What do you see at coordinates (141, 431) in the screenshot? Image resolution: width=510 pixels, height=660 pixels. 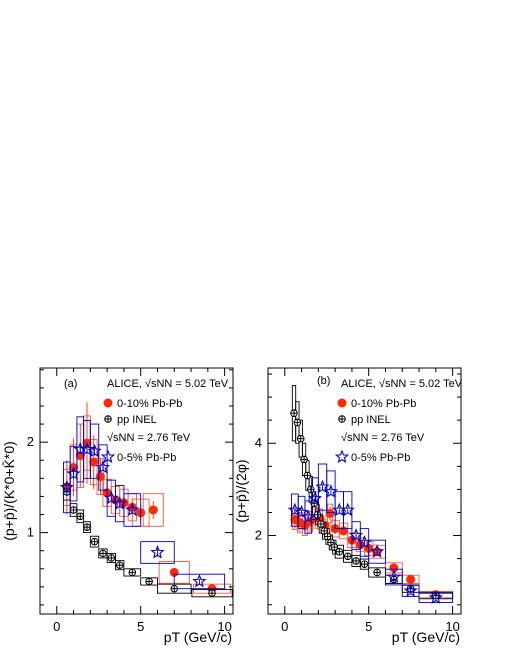 I see `panel-a-legend: 0-10% Pb-Pb pp INEL 0-5% Pb-Pb` at bounding box center [141, 431].